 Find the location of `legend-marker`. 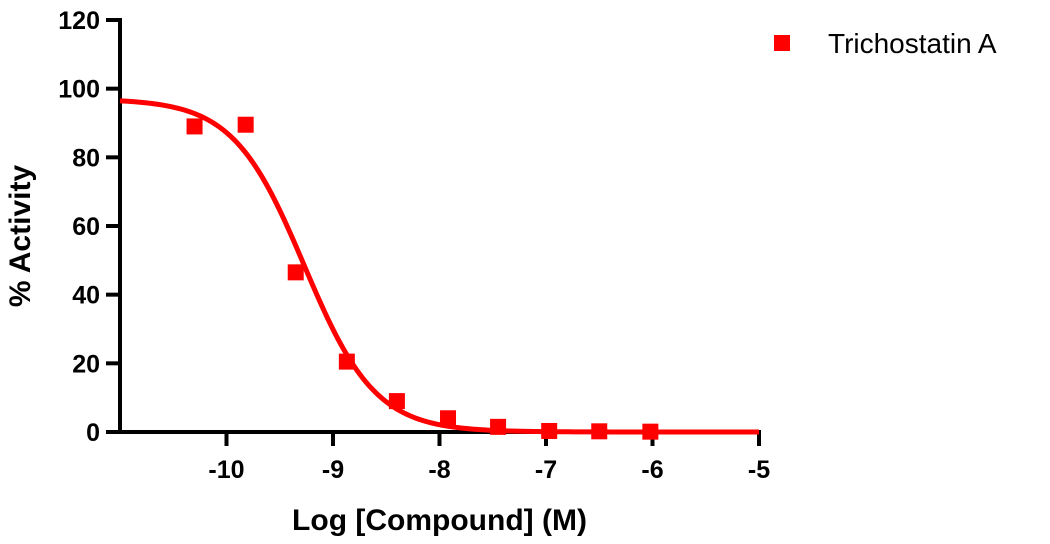

legend-marker is located at coordinates (782, 43).